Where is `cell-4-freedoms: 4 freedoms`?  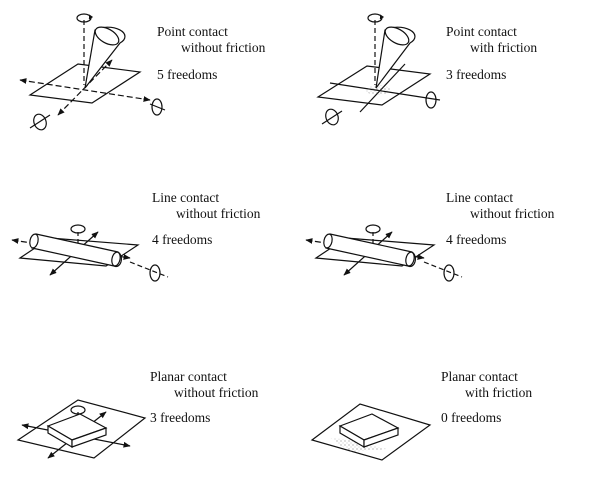 cell-4-freedoms: 4 freedoms is located at coordinates (476, 239).